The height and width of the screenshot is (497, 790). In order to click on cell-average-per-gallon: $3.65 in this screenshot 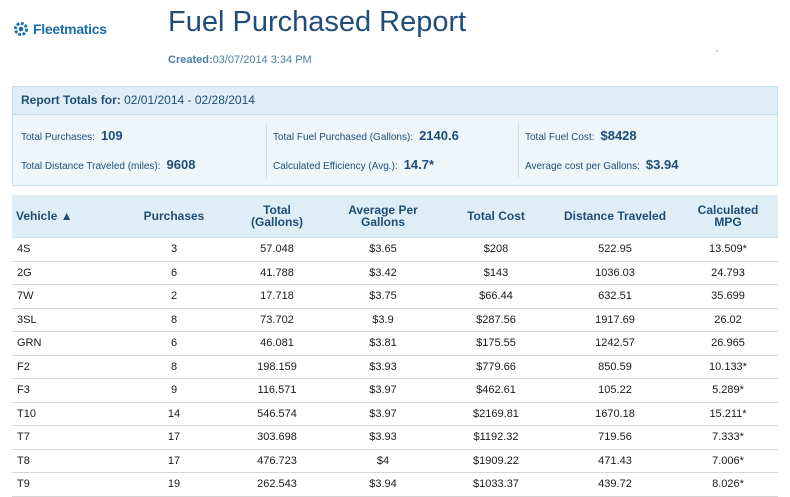, I will do `click(383, 249)`.